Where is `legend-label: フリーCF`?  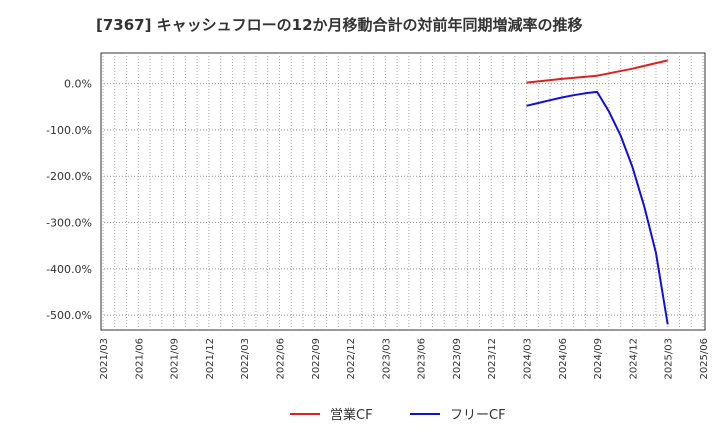
legend-label: フリーCF is located at coordinates (478, 415).